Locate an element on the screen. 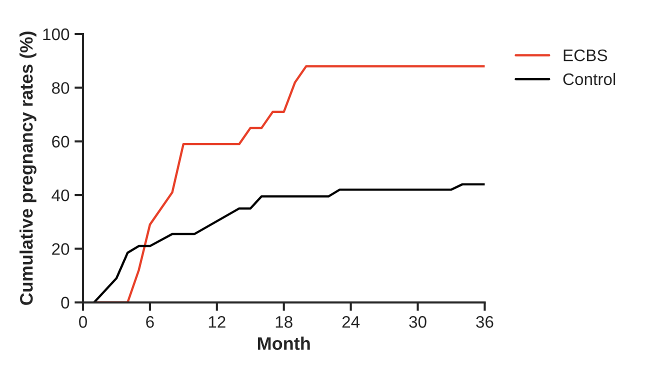 This screenshot has width=664, height=378. y-tick-label: 20 is located at coordinates (61, 249).